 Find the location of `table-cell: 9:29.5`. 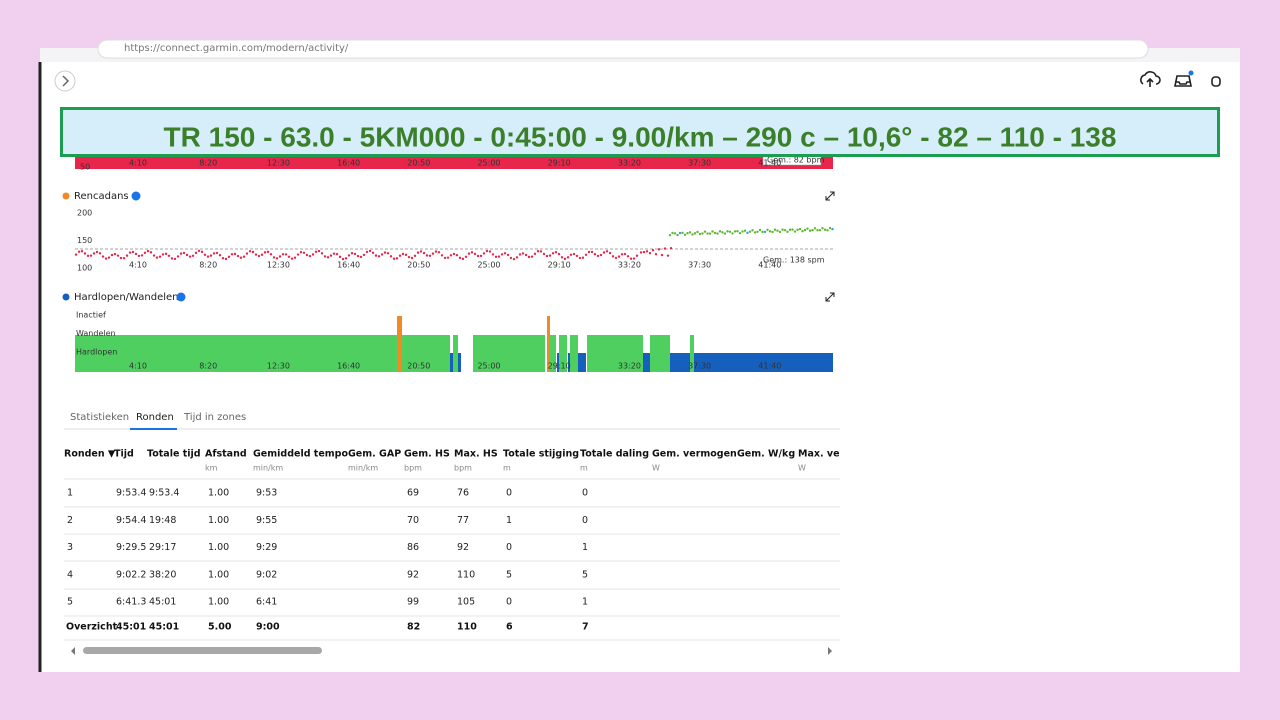

table-cell: 9:29.5 is located at coordinates (131, 547).